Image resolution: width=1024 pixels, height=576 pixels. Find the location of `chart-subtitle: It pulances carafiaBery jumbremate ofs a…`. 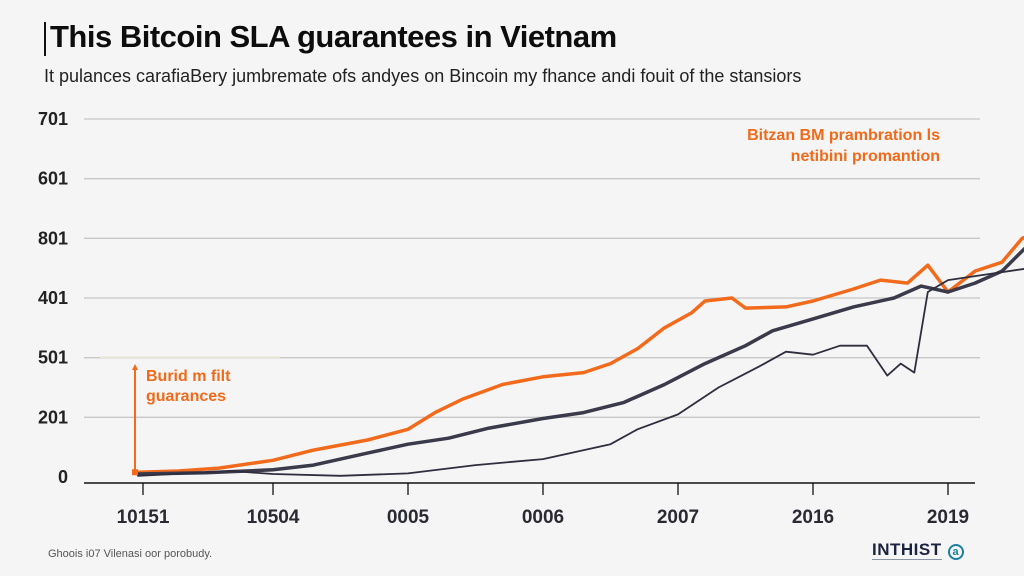

chart-subtitle: It pulances carafiaBery jumbremate ofs a… is located at coordinates (423, 76).